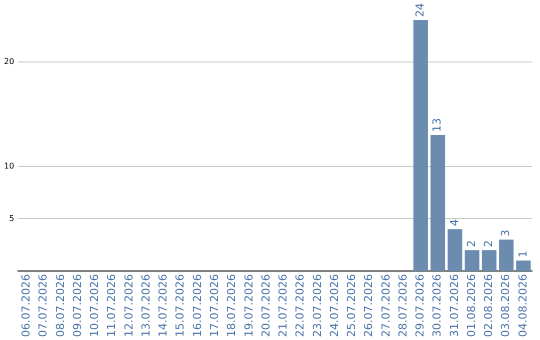 This screenshot has width=540, height=340. What do you see at coordinates (351, 306) in the screenshot?
I see `x-tick-label: 25.07.2026` at bounding box center [351, 306].